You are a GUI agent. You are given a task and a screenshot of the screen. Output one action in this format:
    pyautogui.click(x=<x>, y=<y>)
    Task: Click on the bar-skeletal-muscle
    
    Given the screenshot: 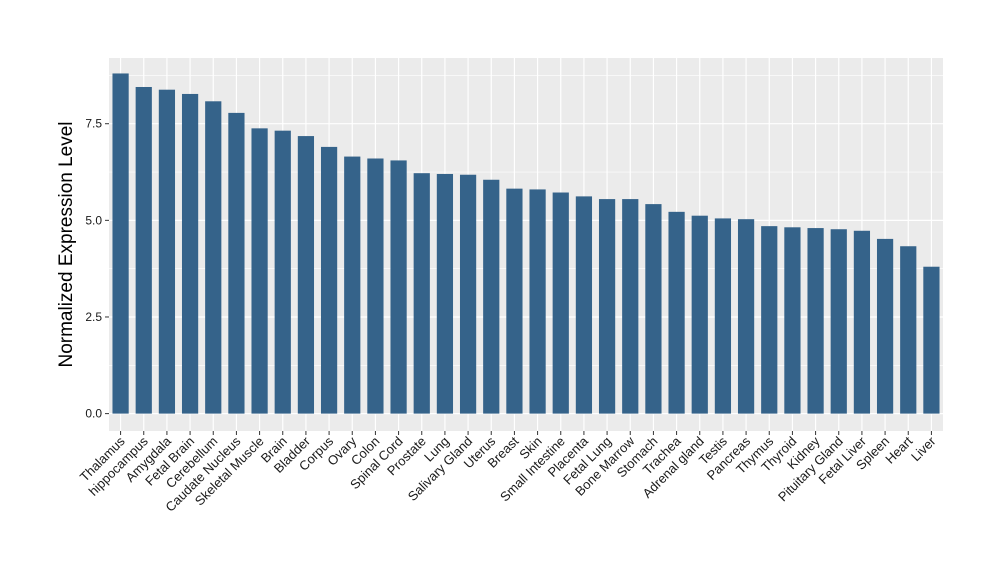 What is the action you would take?
    pyautogui.click(x=259, y=271)
    